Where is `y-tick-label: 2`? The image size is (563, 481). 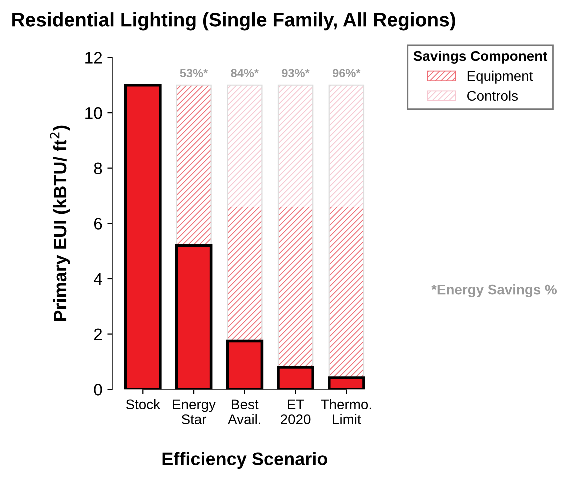
y-tick-label: 2 is located at coordinates (98, 334).